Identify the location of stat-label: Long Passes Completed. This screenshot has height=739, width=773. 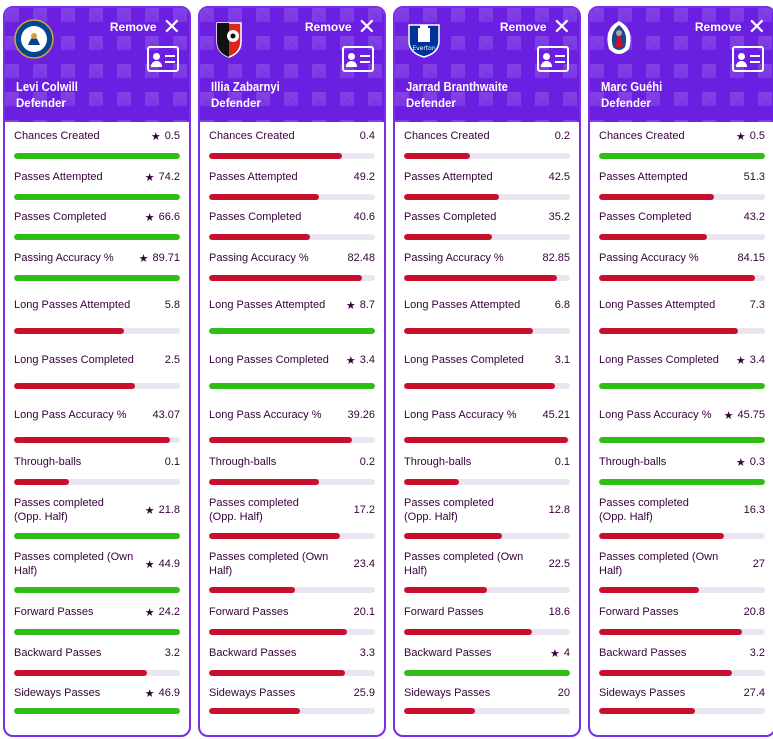
(74, 360).